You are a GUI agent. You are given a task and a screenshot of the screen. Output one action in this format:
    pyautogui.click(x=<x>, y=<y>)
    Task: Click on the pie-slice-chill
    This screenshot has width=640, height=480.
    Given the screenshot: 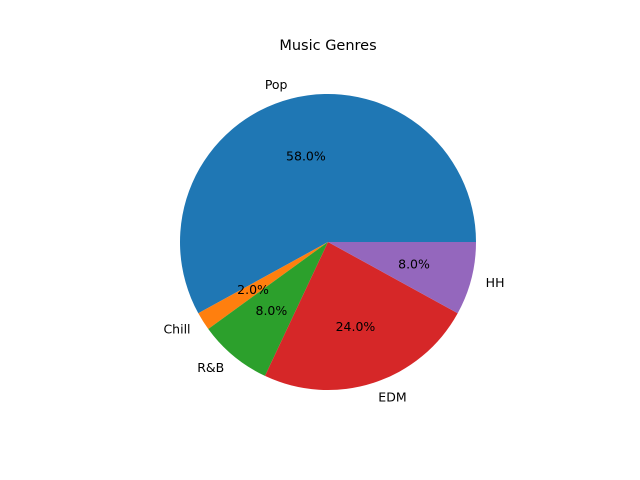 What is the action you would take?
    pyautogui.click(x=263, y=285)
    